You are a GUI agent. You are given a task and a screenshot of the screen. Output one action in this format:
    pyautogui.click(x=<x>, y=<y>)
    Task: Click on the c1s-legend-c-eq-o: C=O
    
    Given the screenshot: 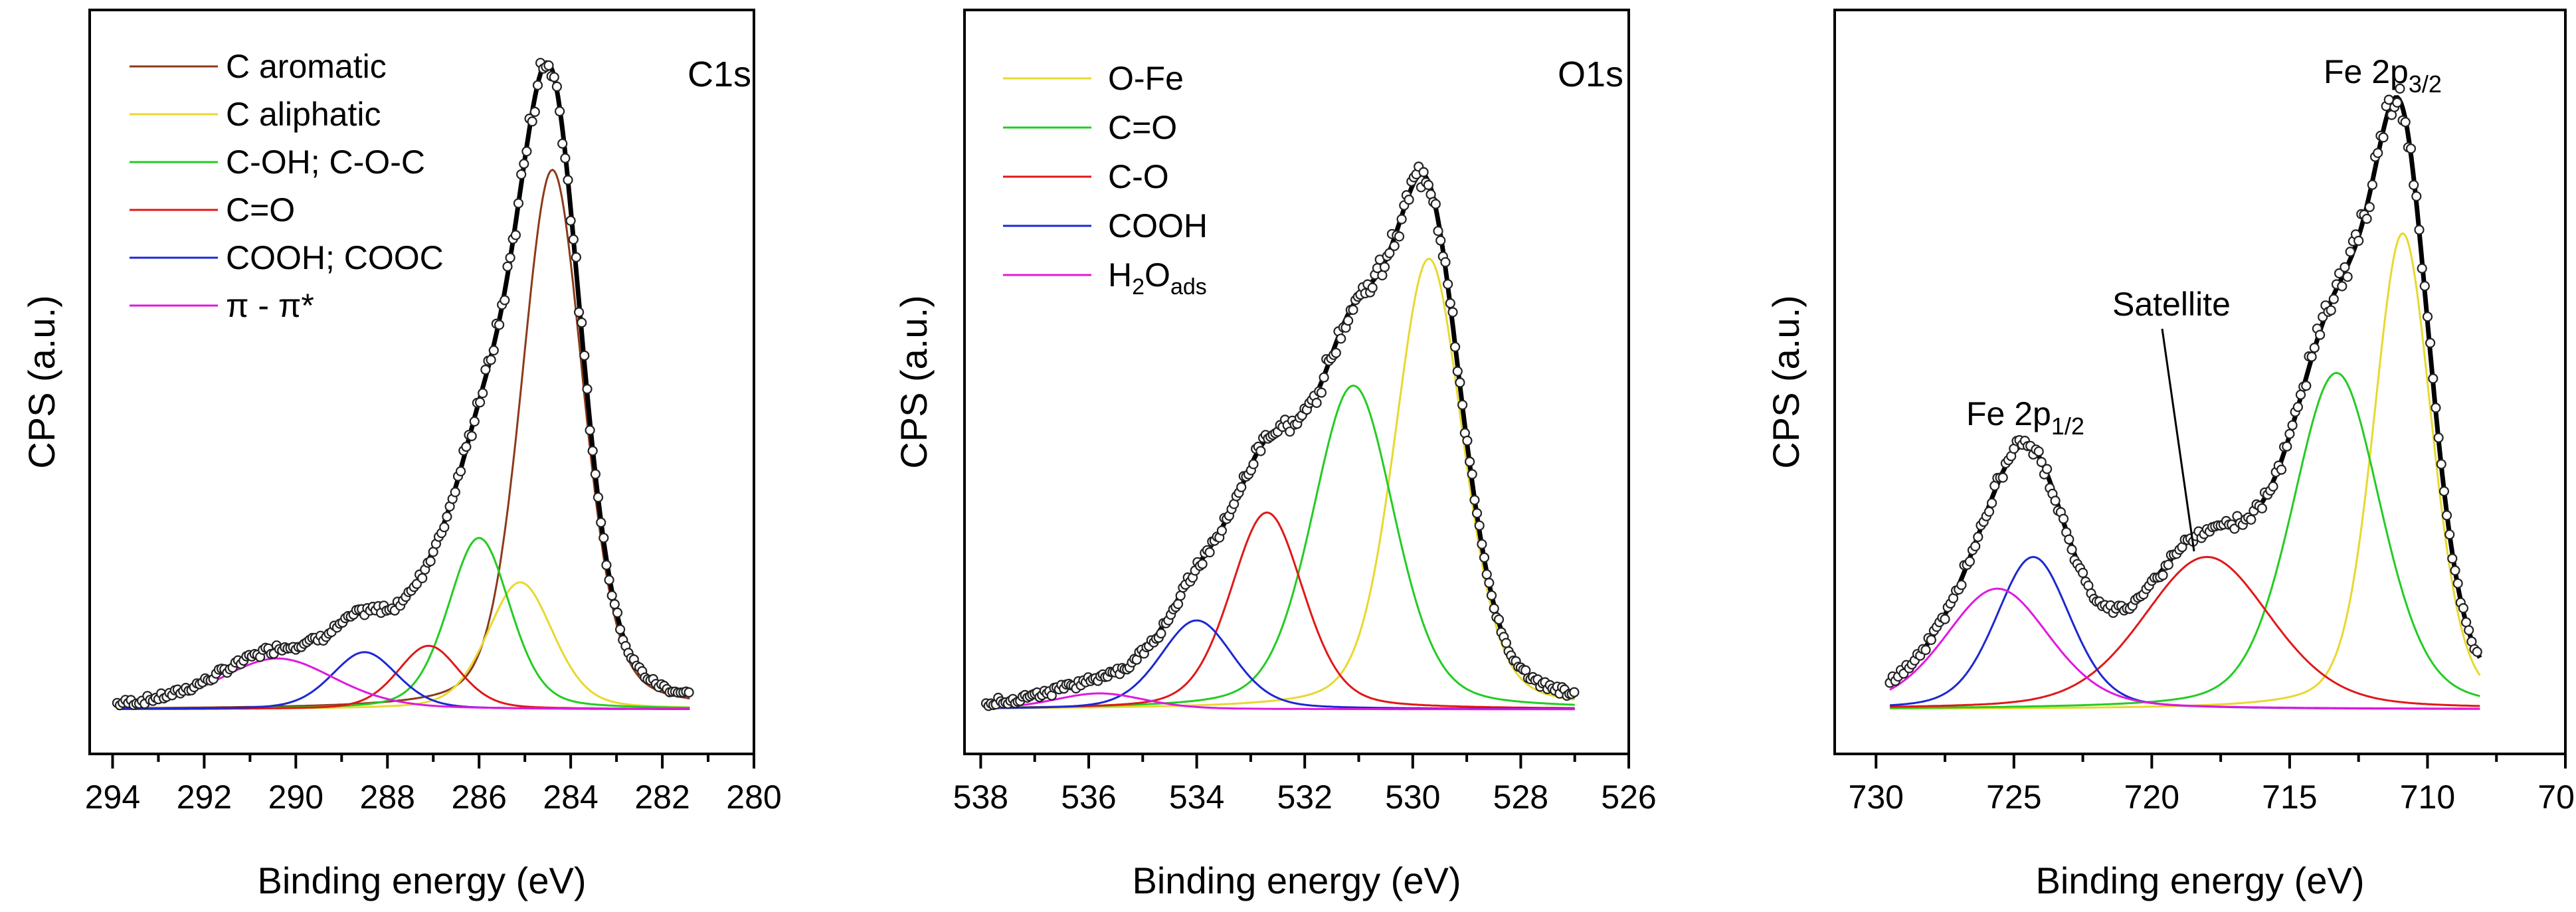 What is the action you would take?
    pyautogui.click(x=260, y=209)
    